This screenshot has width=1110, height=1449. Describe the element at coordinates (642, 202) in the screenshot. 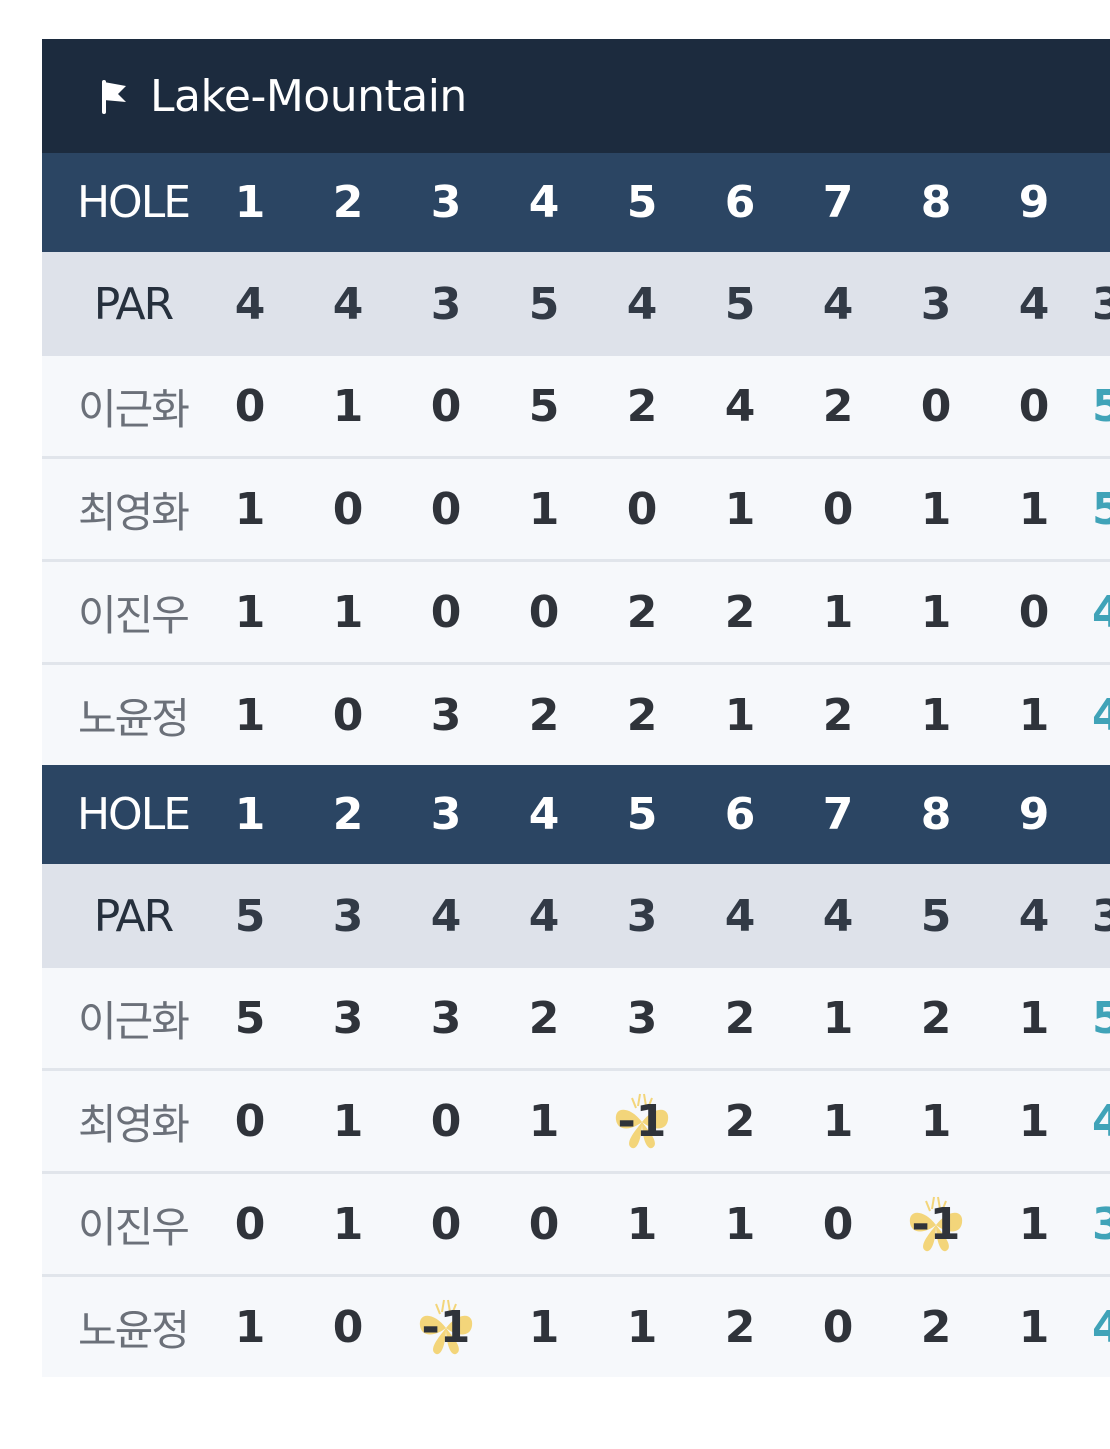

I see `hole-number: 5` at that location.